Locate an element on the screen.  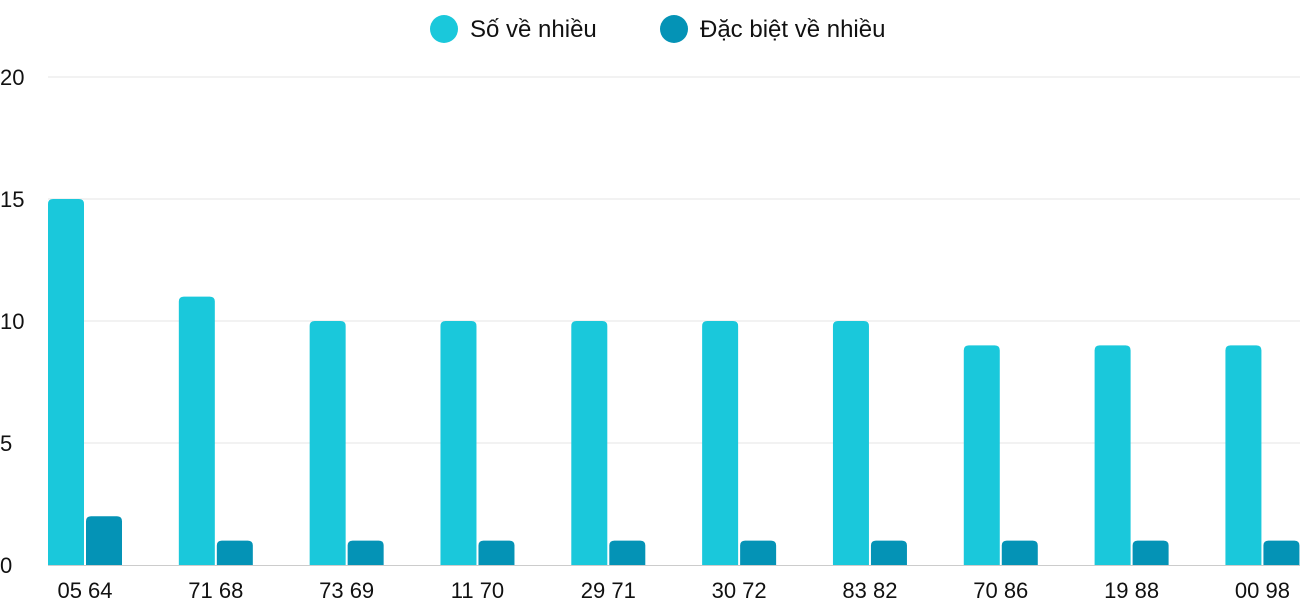
legend-label: Số về nhiều is located at coordinates (533, 29).